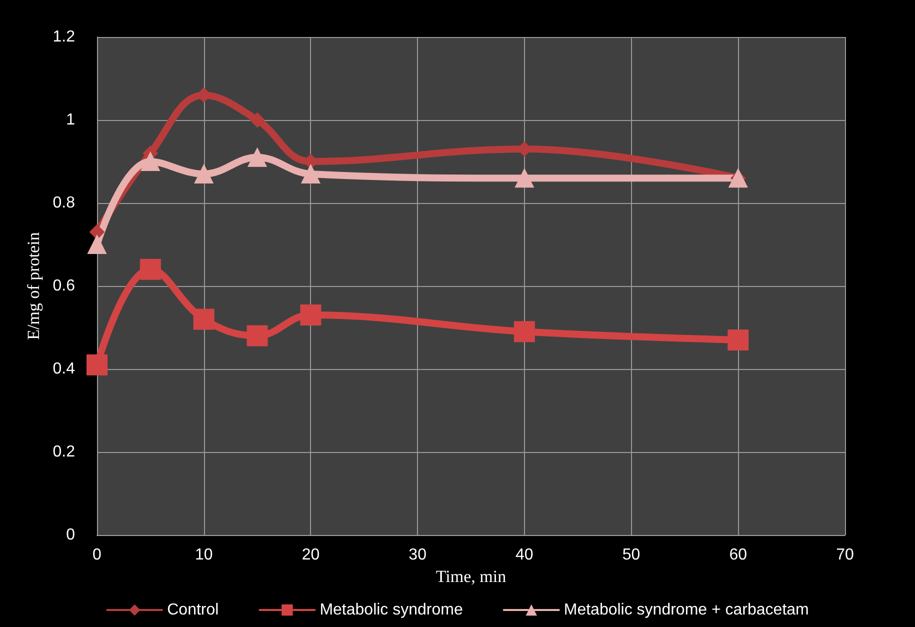  Describe the element at coordinates (64, 369) in the screenshot. I see `y-tick-label: 0.4` at that location.